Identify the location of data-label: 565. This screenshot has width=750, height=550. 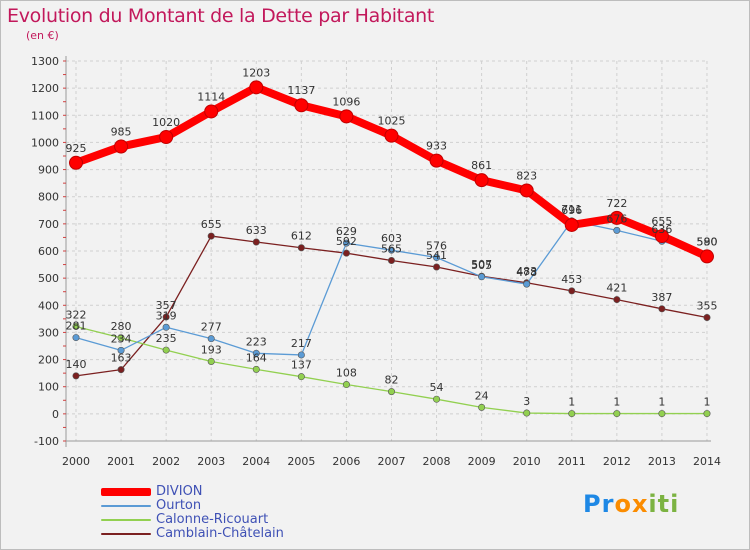
(391, 249).